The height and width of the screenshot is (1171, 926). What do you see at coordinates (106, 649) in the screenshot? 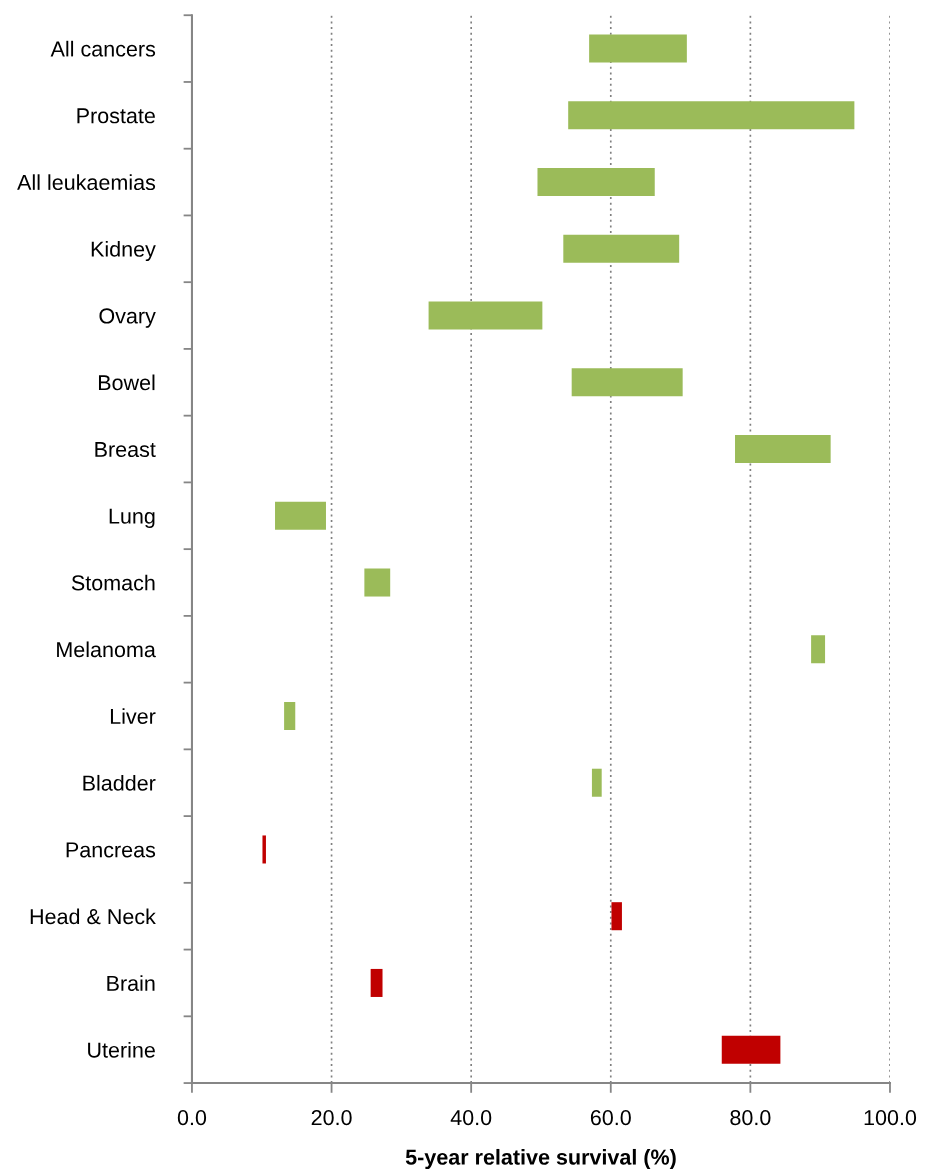
I see `y-tick-label: Melanoma` at bounding box center [106, 649].